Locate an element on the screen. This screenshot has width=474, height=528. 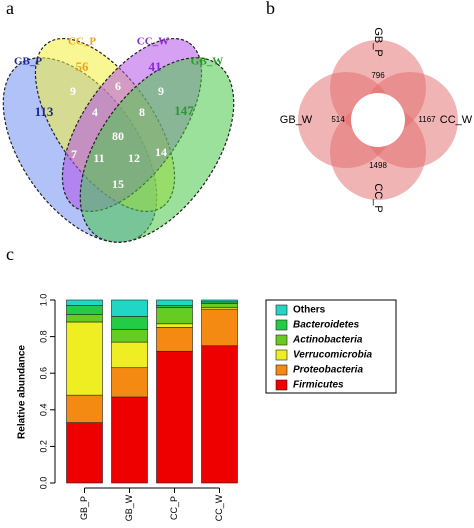
region-count: 80 is located at coordinates (118, 136).